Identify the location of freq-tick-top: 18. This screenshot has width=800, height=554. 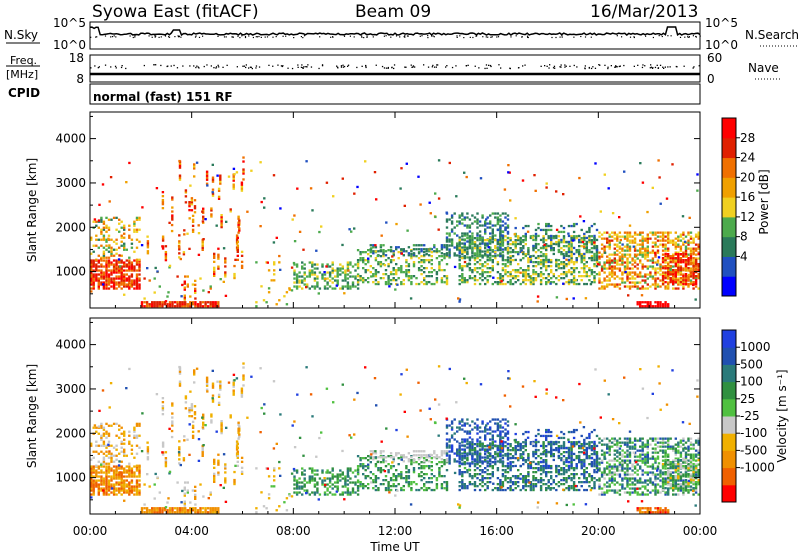
(76, 58).